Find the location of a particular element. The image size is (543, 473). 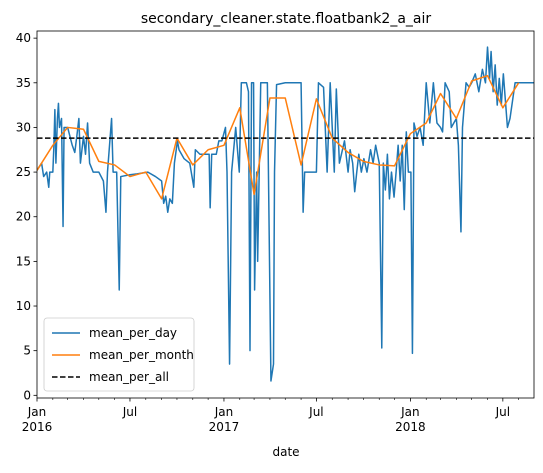

legend: mean_per_day mean_per_month mean_per_all is located at coordinates (119, 354).